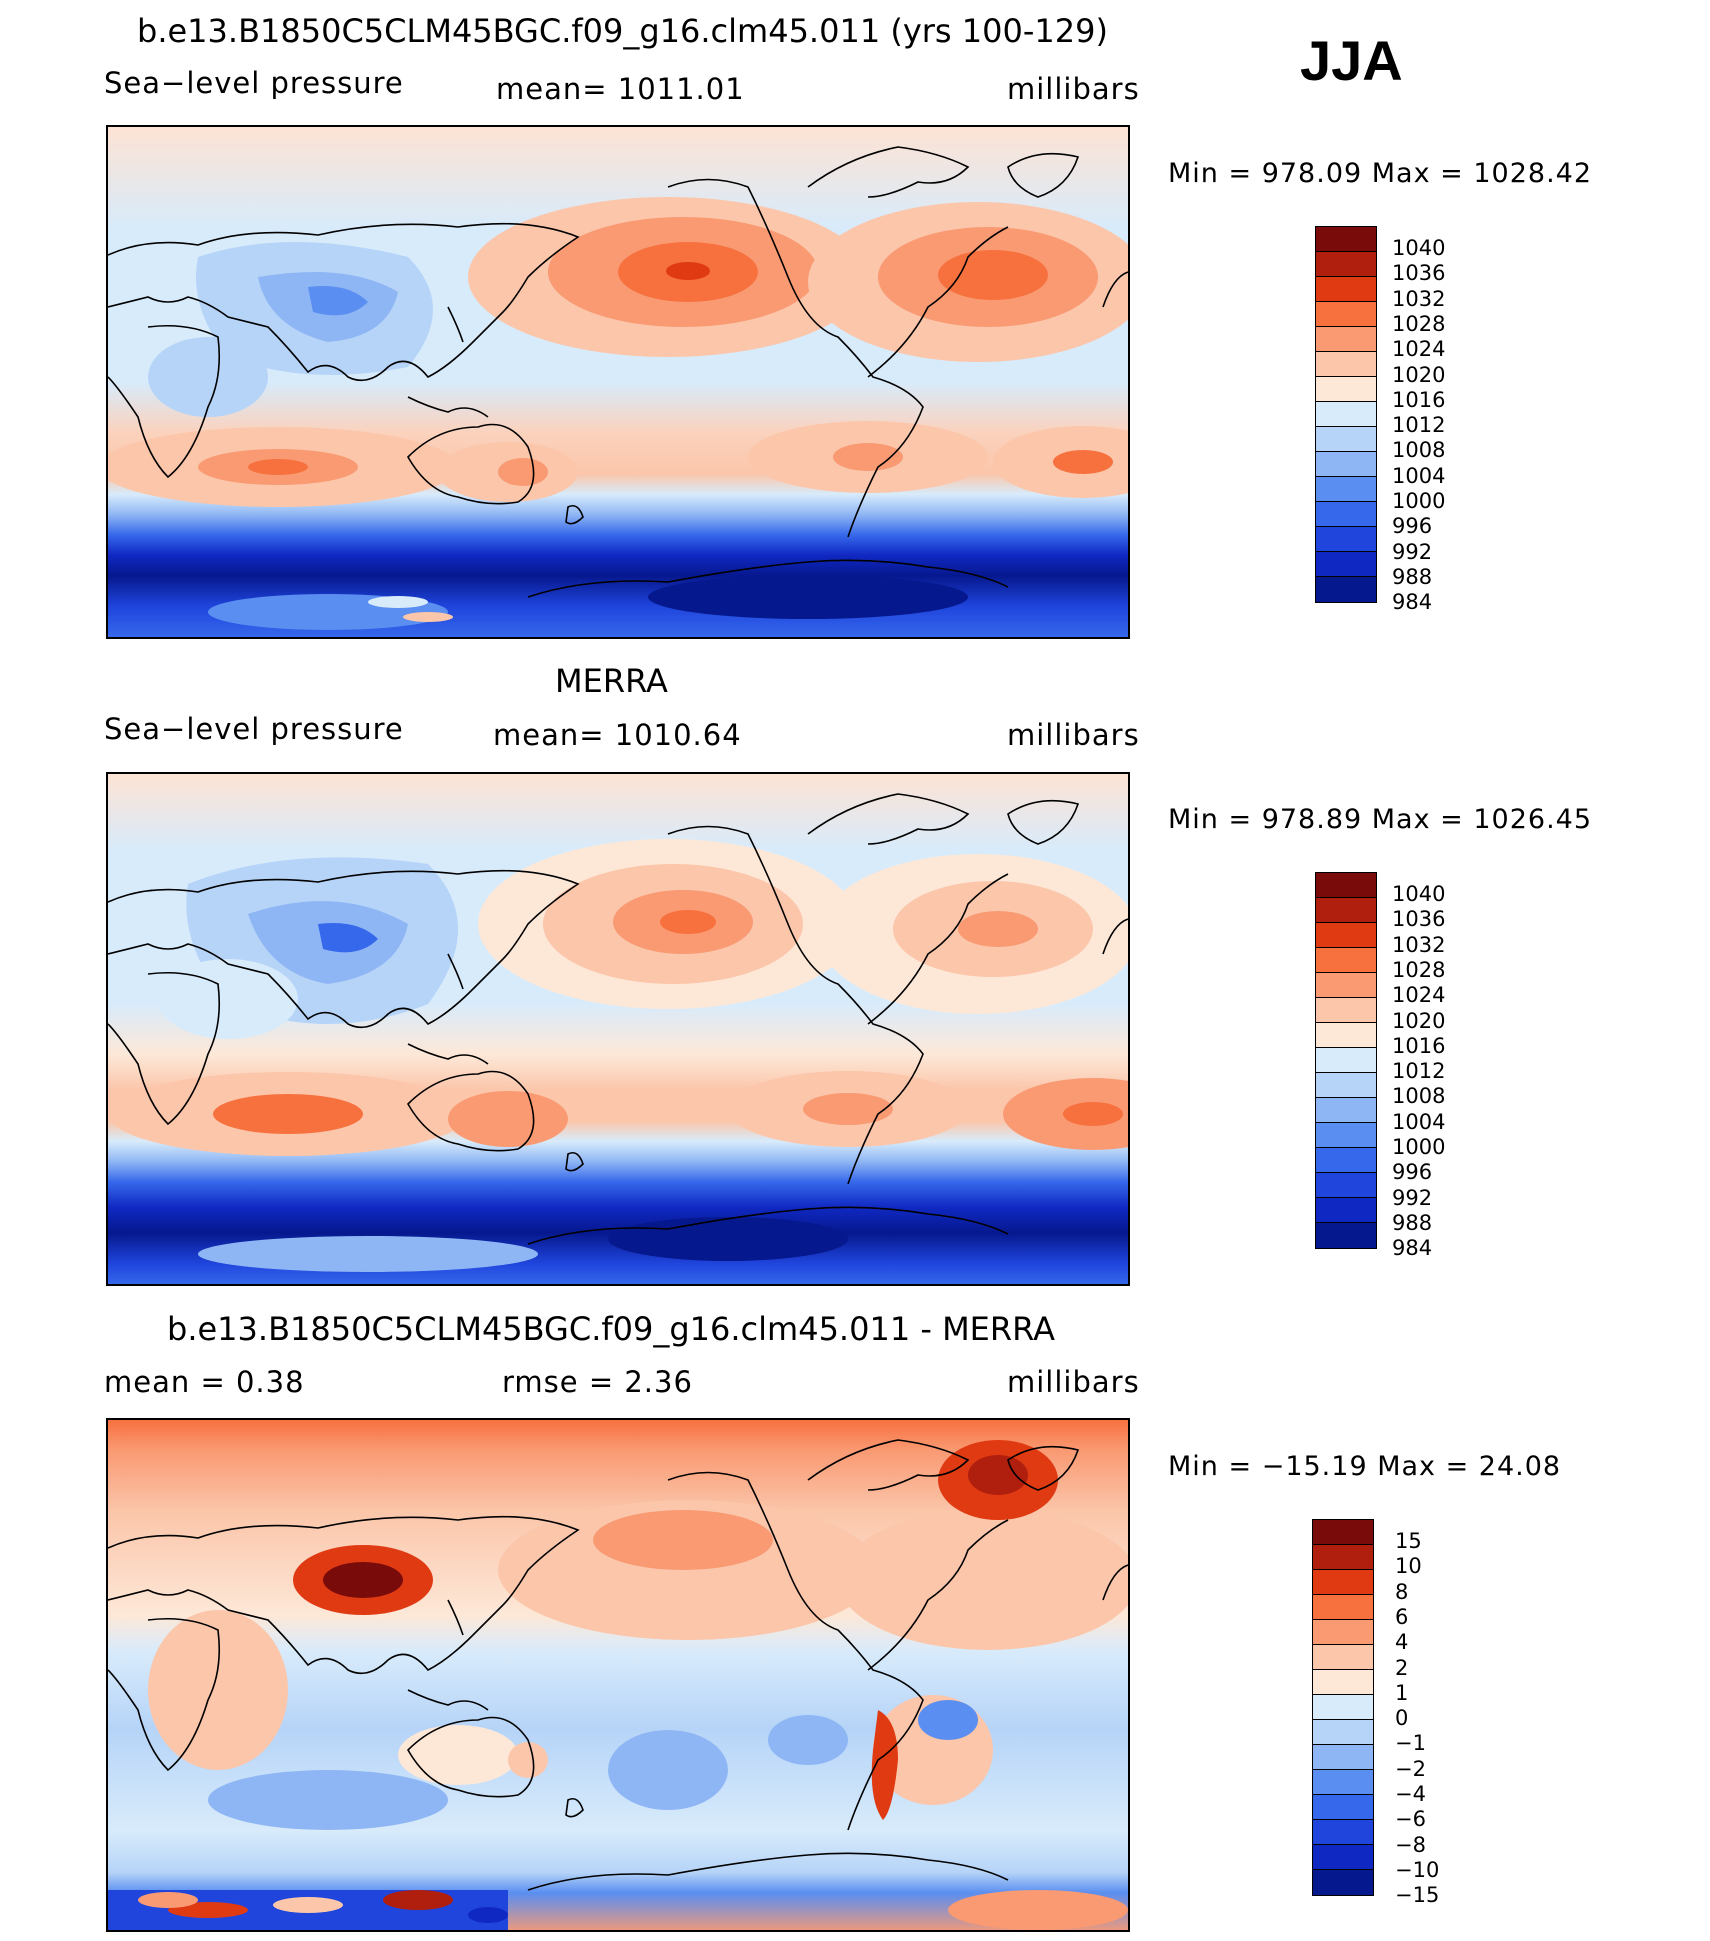  Describe the element at coordinates (1408, 1566) in the screenshot. I see `colorbar-label: 10` at that location.